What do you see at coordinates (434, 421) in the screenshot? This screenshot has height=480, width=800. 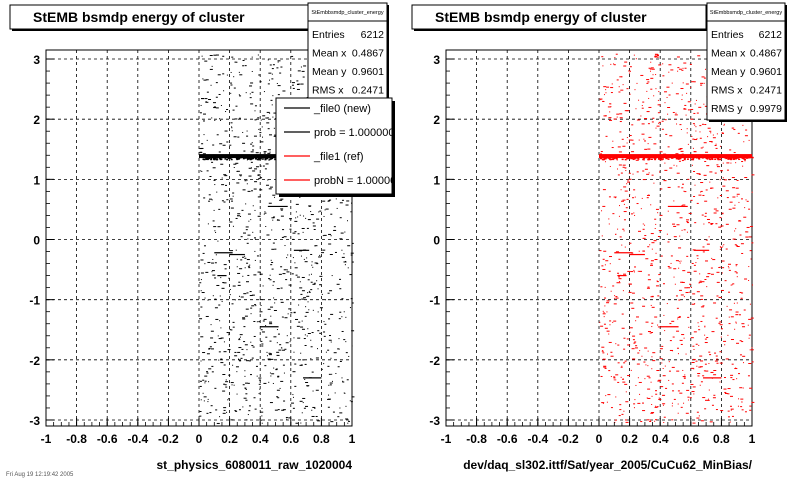 I see `y-tick-label: -3` at bounding box center [434, 421].